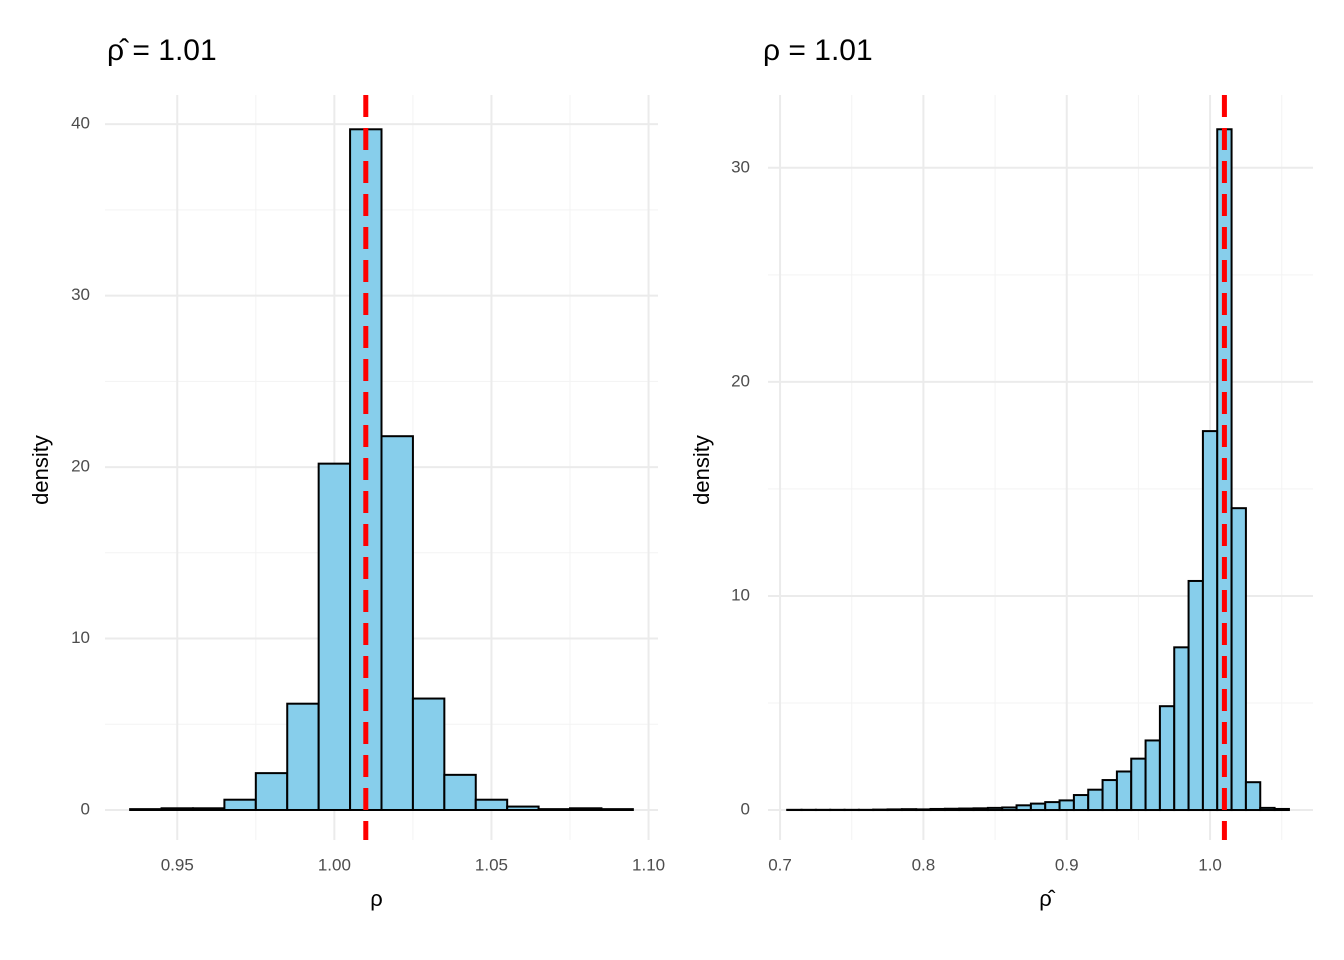 The height and width of the screenshot is (960, 1344). I want to click on x-tick-label: 1.00, so click(334, 864).